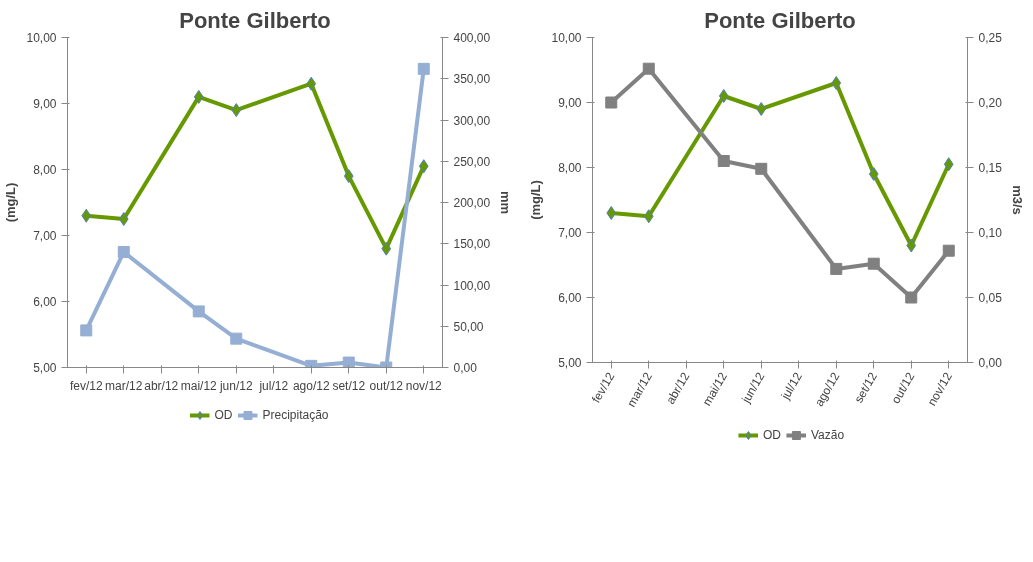  I want to click on y2-tick-label: 100,00, so click(472, 285).